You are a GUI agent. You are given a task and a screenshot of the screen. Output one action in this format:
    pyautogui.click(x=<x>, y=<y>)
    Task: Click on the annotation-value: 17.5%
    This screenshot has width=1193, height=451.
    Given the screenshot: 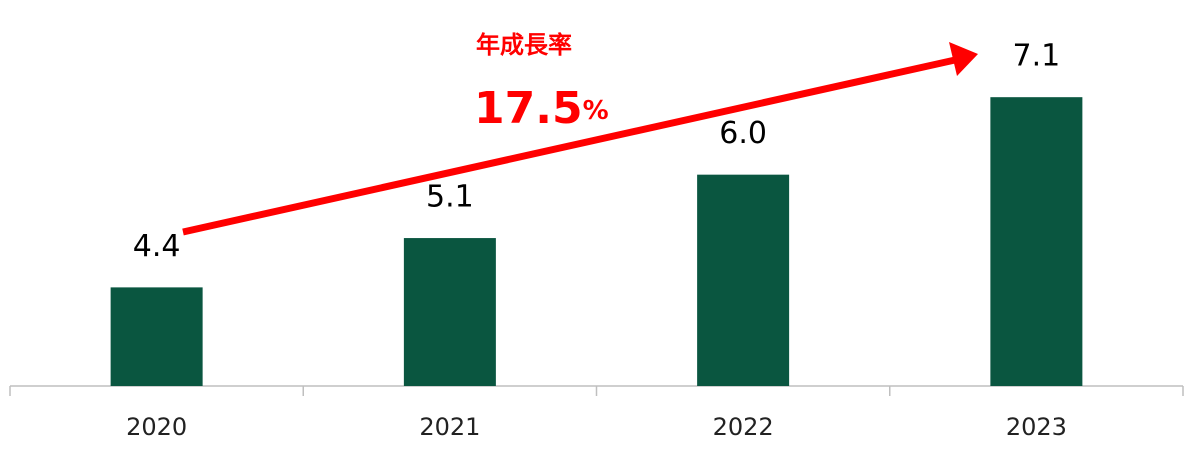 What is the action you would take?
    pyautogui.click(x=541, y=108)
    